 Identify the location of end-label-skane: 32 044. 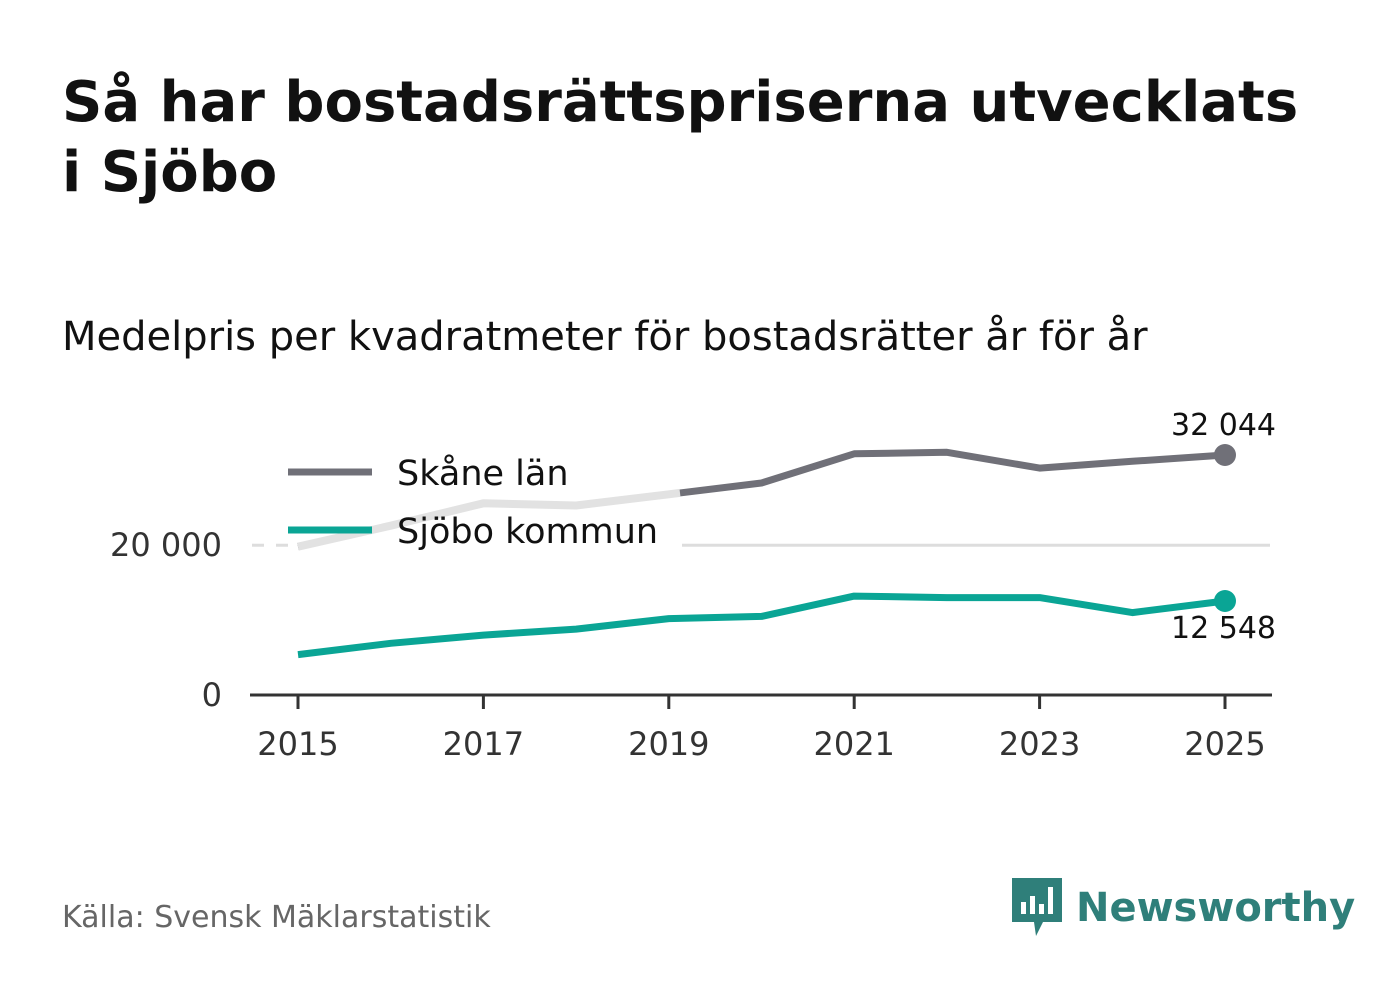
(1223, 425).